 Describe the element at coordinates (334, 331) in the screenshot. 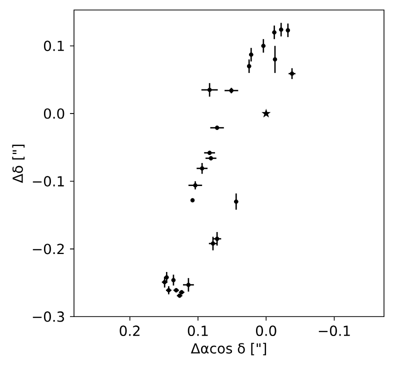

I see `x-tick-label: −0.1` at that location.